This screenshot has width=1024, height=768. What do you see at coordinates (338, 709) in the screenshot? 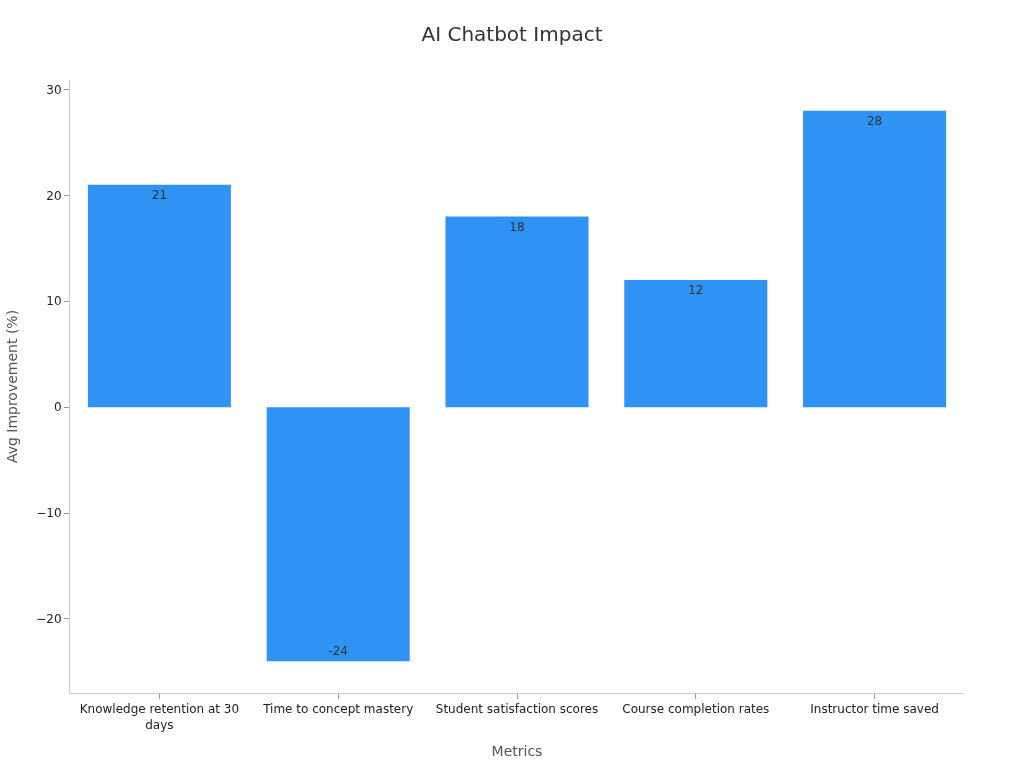
I see `x-tick-label: Time to concept mastery` at bounding box center [338, 709].